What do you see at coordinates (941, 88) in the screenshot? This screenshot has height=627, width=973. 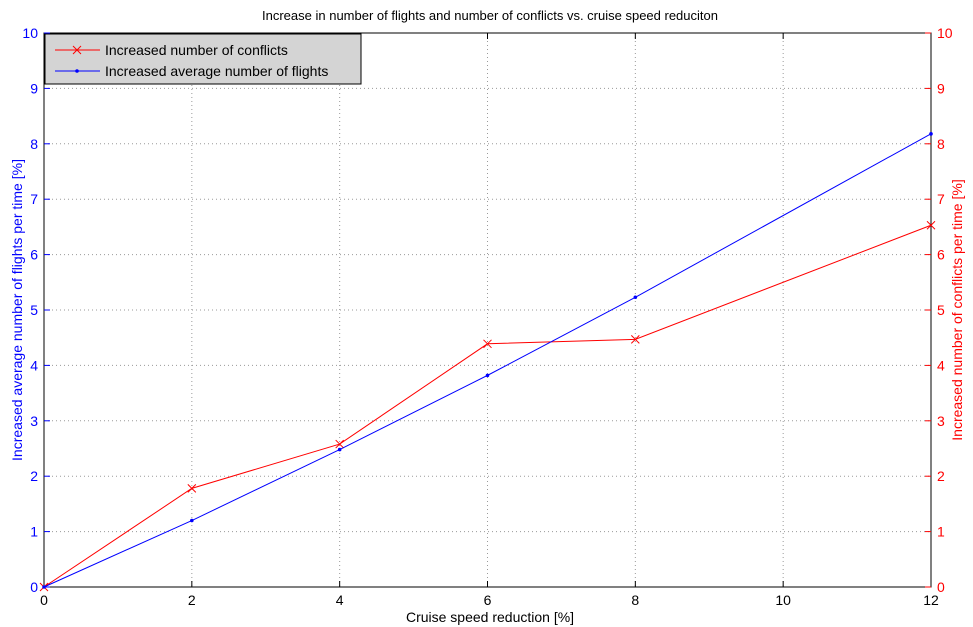 I see `y-right-tick-label: 9` at bounding box center [941, 88].